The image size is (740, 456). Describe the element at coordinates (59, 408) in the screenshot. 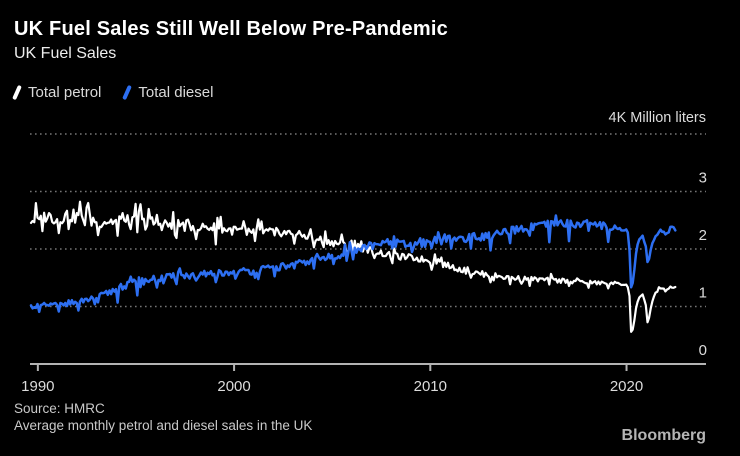

I see `source-line: Source: HMRC` at that location.